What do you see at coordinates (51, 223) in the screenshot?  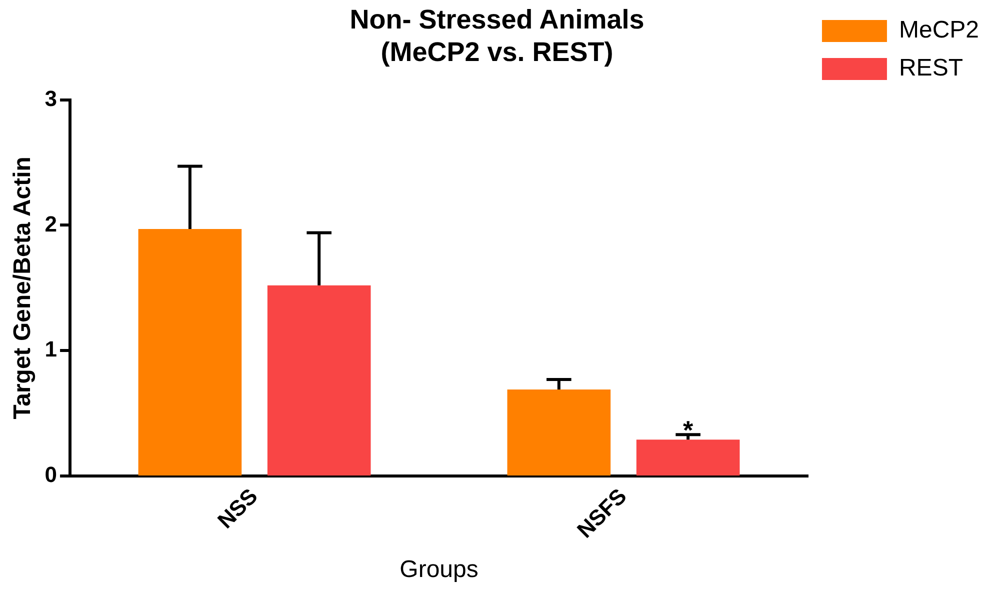 I see `y-tick-label: 2` at bounding box center [51, 223].